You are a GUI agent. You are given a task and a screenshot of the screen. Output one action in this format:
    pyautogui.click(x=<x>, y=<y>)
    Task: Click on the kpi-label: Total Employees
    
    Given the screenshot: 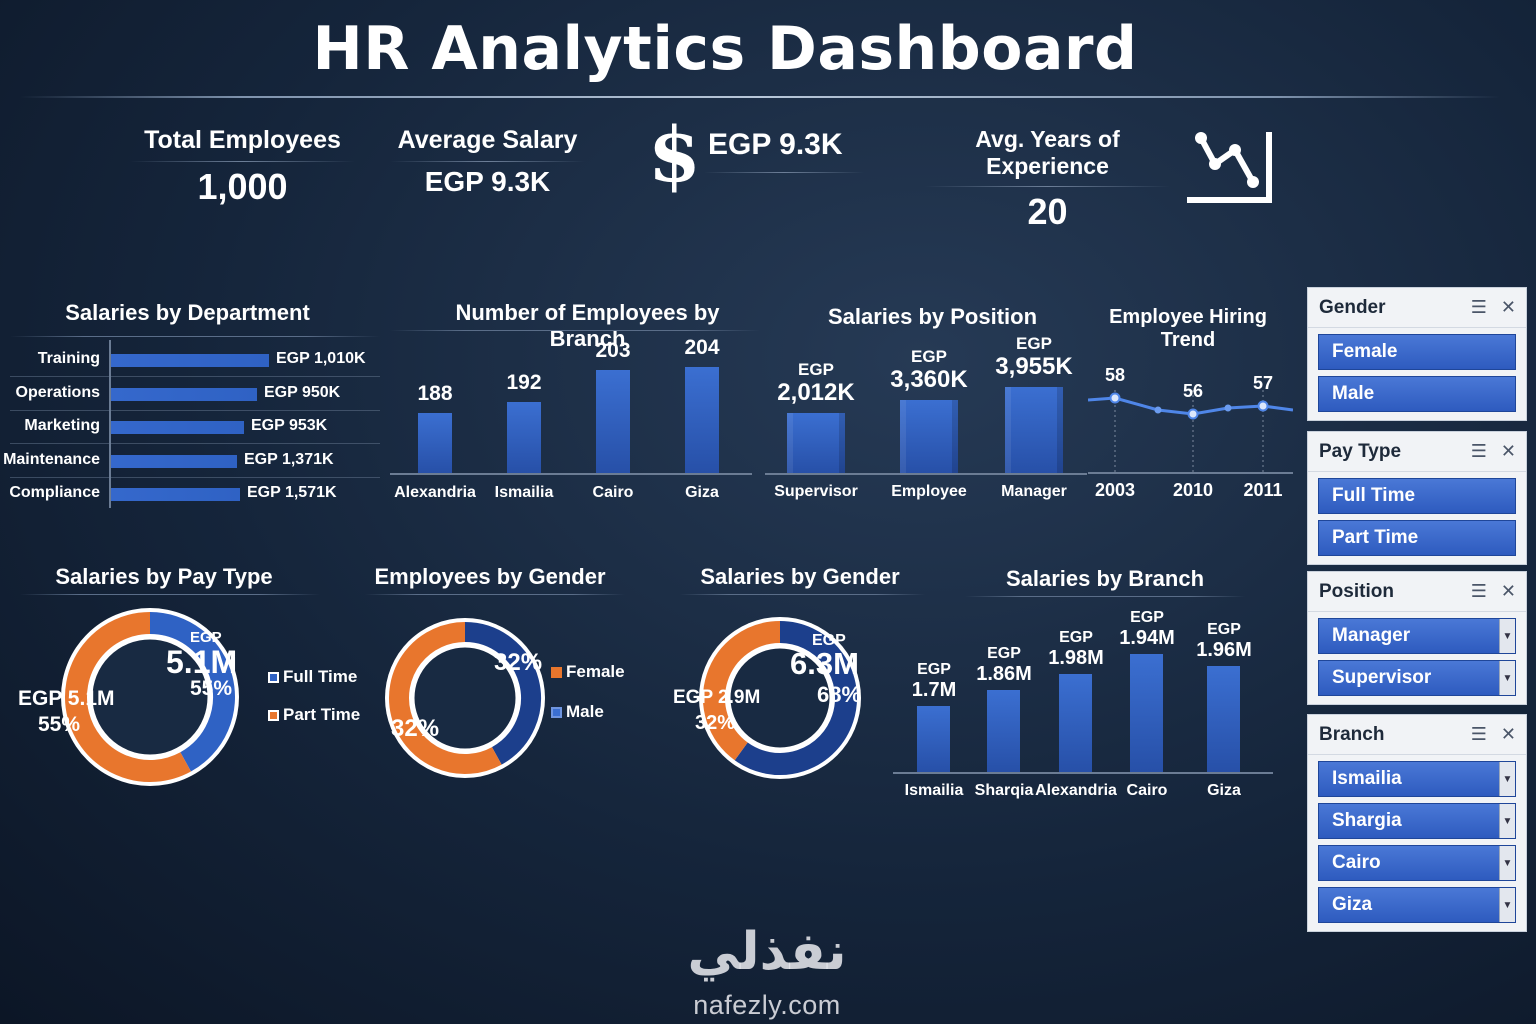 What is the action you would take?
    pyautogui.click(x=242, y=140)
    